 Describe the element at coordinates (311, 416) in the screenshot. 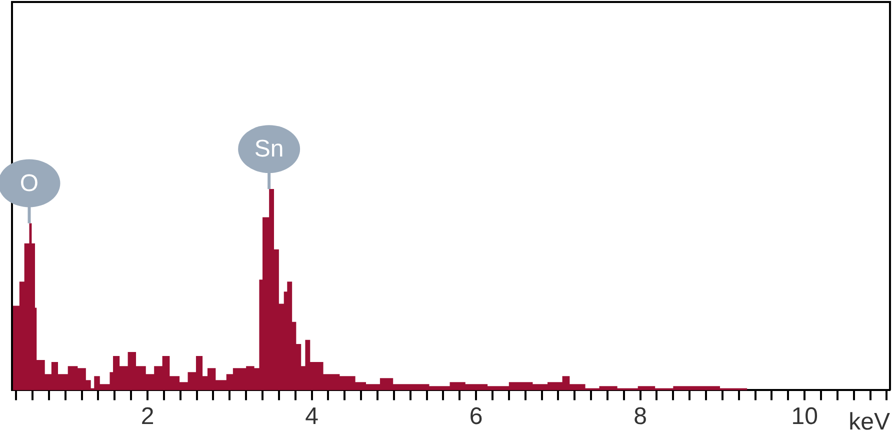

I see `x-tick-label: 4` at that location.